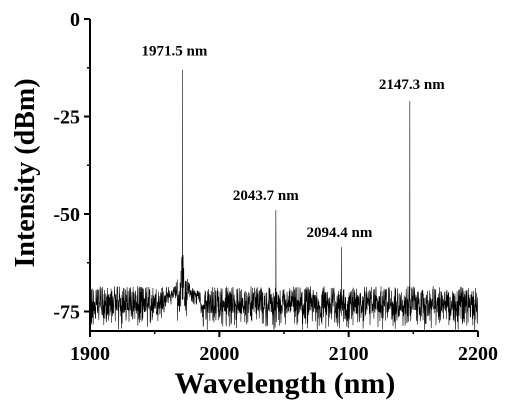 The width and height of the screenshot is (516, 413). What do you see at coordinates (175, 52) in the screenshot?
I see `peak-label: 1971.5 nm` at bounding box center [175, 52].